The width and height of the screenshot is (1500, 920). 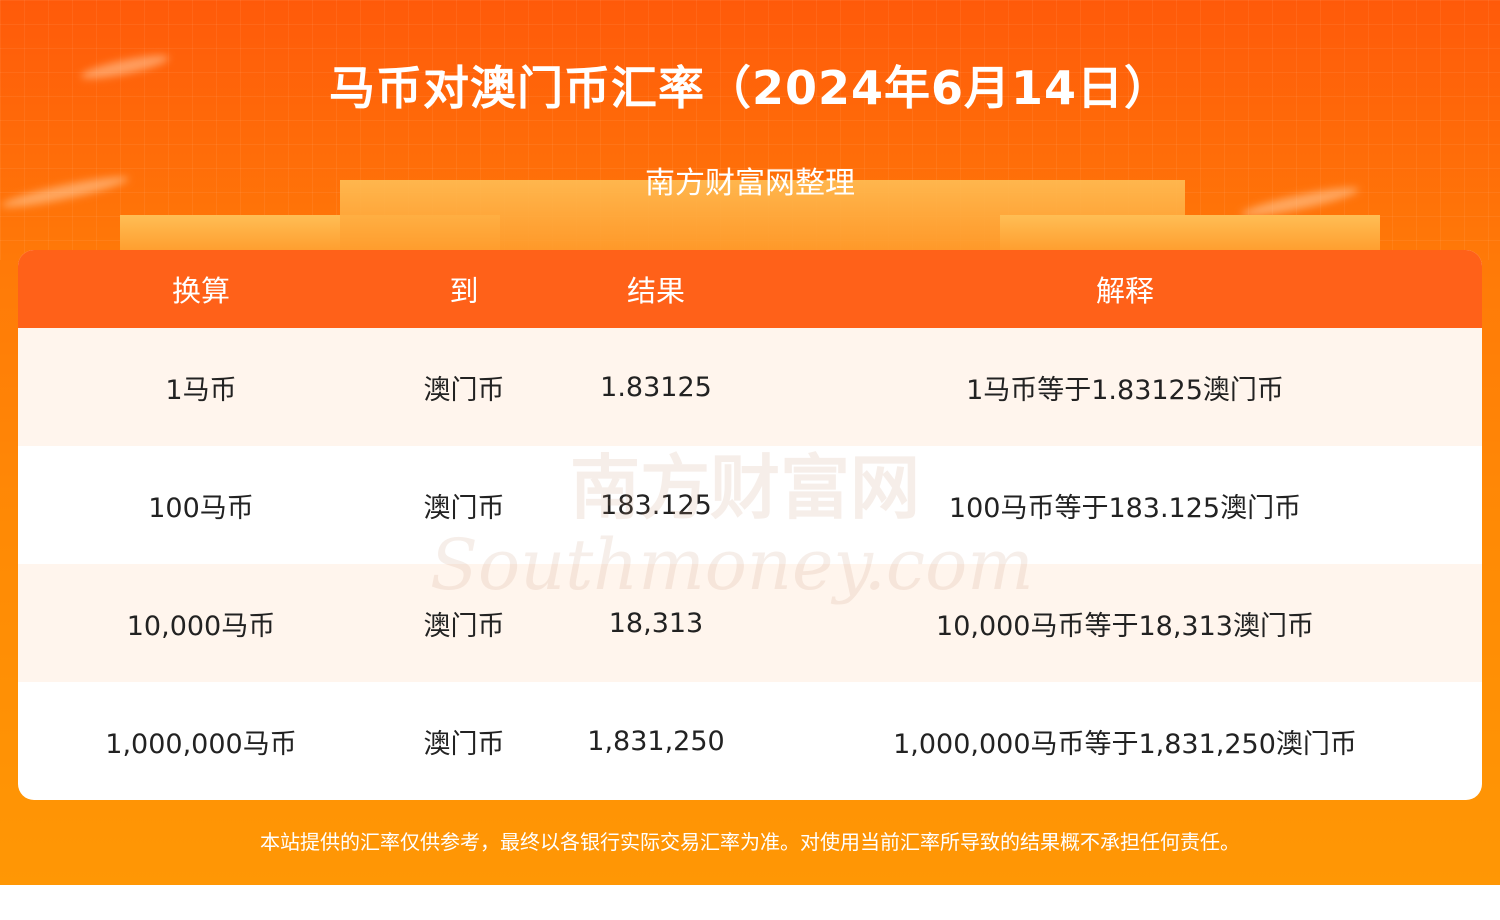 What do you see at coordinates (750, 505) in the screenshot?
I see `table-row: 100马币 澳门币 183.125 100马币等于183.125澳门币` at bounding box center [750, 505].